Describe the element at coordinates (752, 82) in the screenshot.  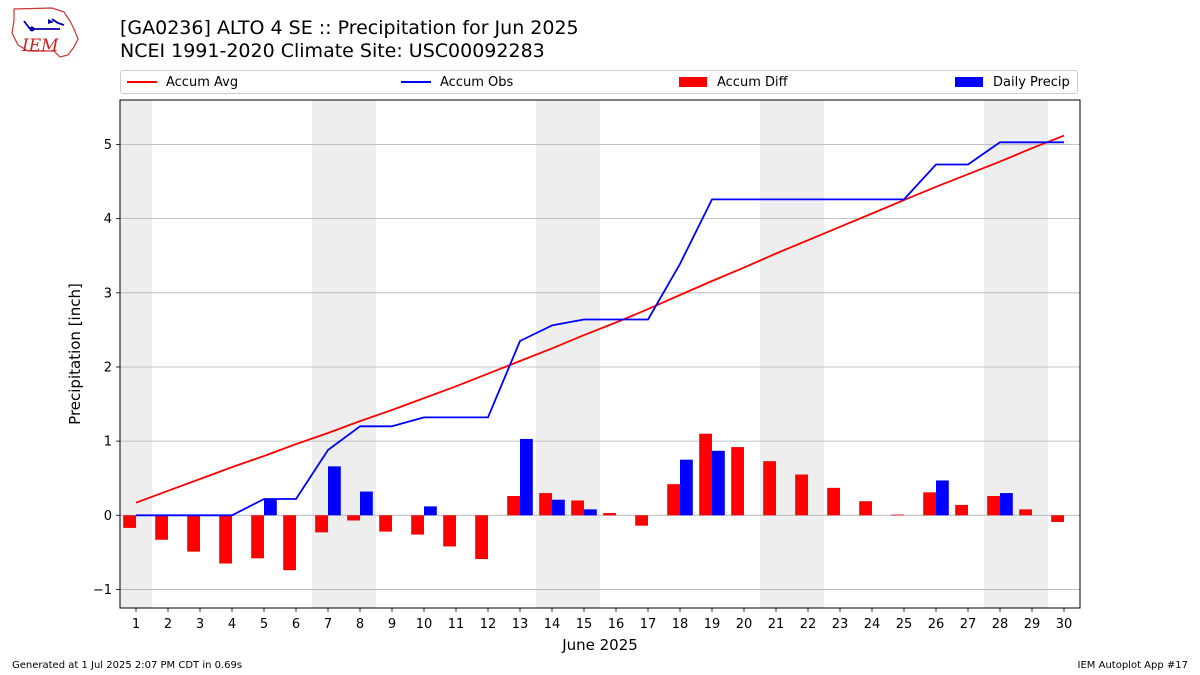
I see `legend-accum-diff-label: Accum Diff` at that location.